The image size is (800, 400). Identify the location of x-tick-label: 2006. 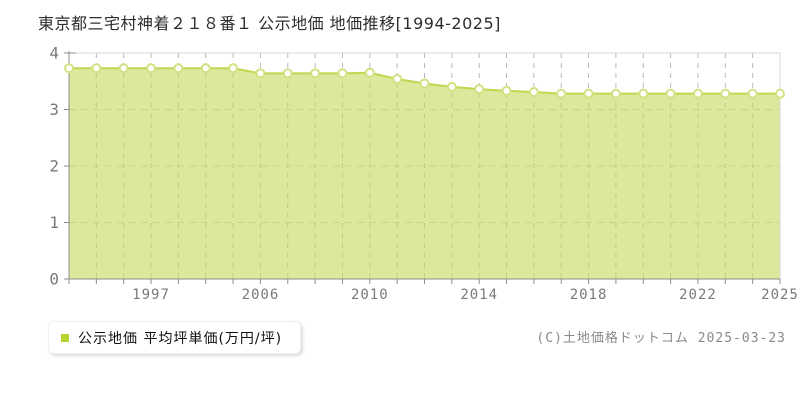
(261, 295).